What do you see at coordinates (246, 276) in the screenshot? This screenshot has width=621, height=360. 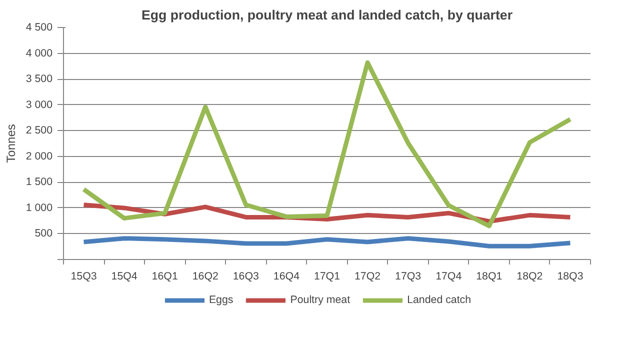 I see `x-tick-label: 16Q3` at bounding box center [246, 276].